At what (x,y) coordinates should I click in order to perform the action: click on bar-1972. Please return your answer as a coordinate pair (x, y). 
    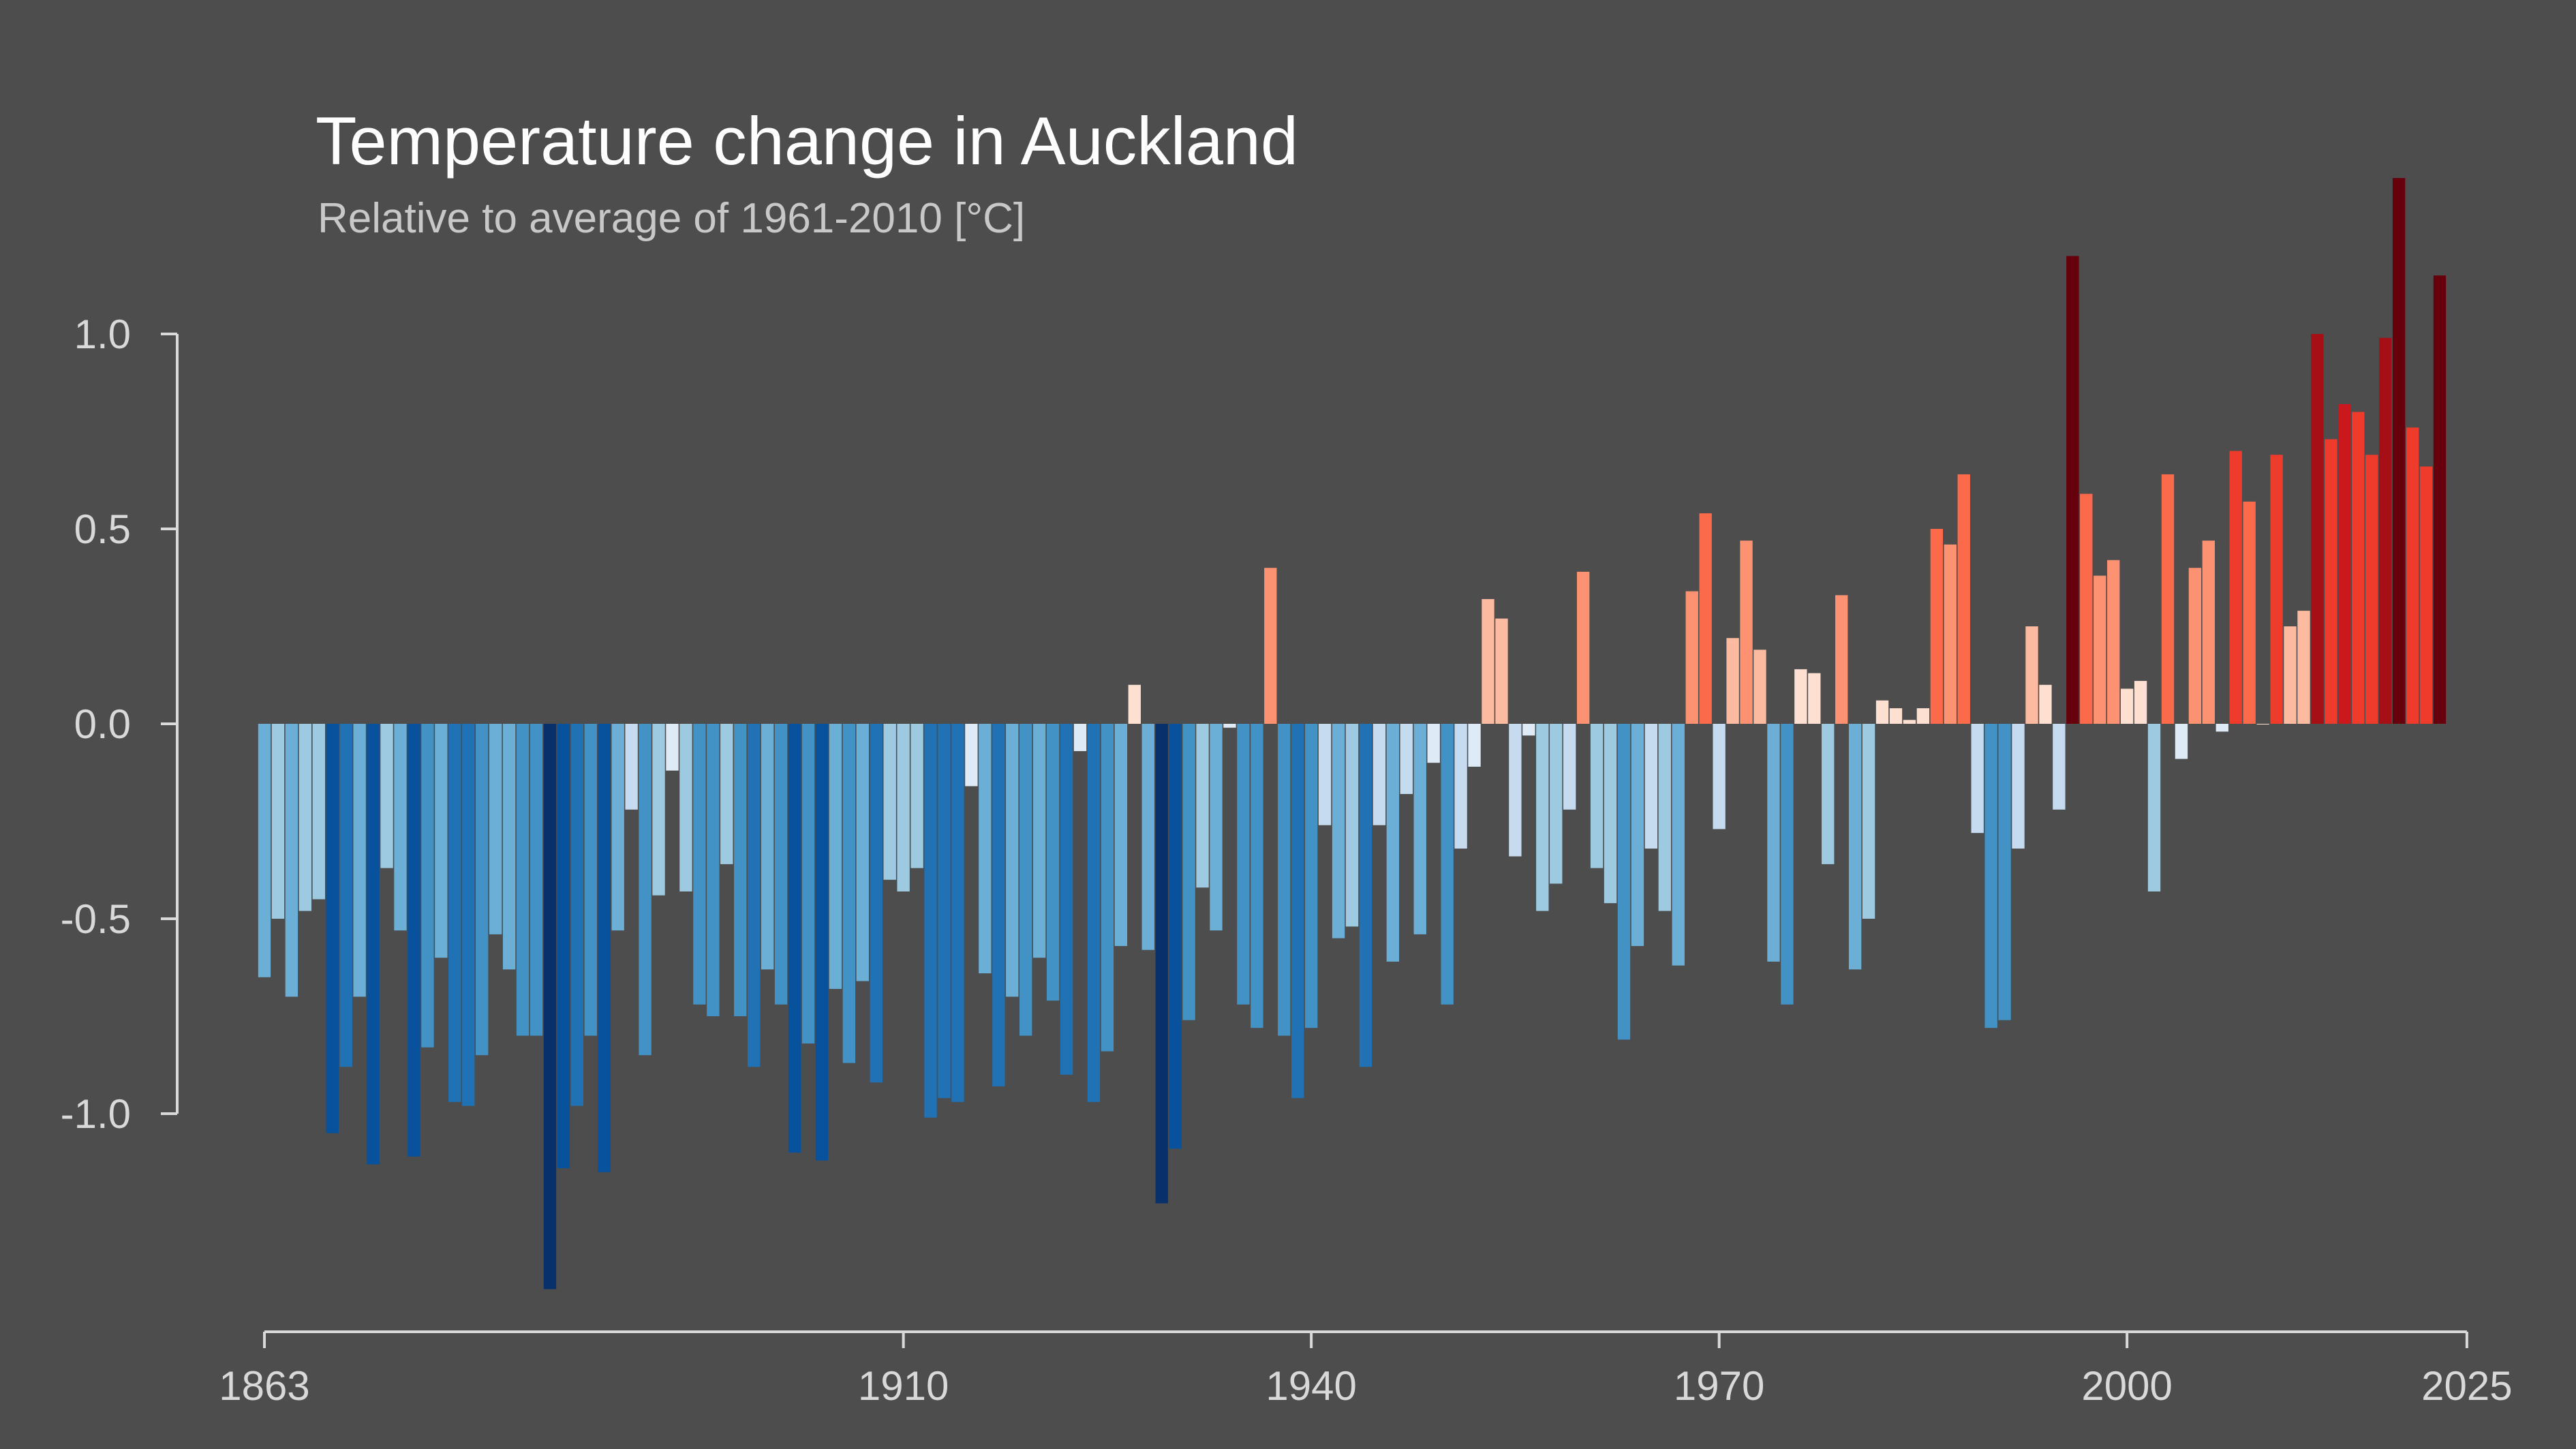
    Looking at the image, I should click on (1746, 632).